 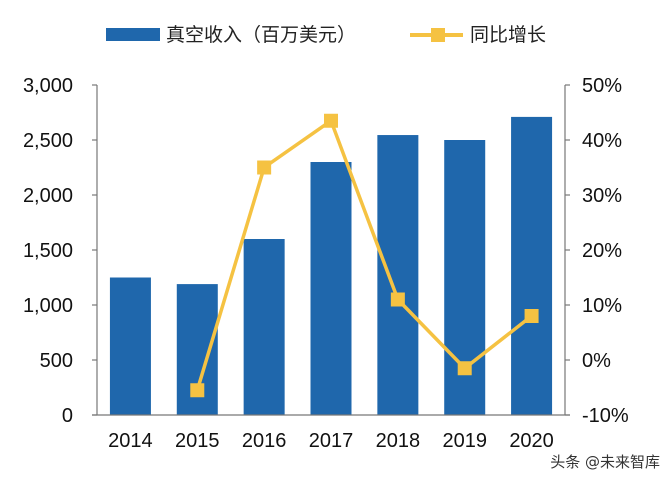 What do you see at coordinates (264, 327) in the screenshot?
I see `bar-2016` at bounding box center [264, 327].